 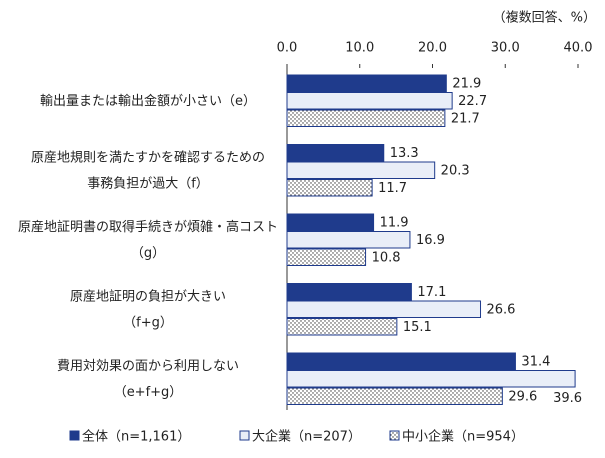 What do you see at coordinates (472, 101) in the screenshot?
I see `value-label: 22.7` at bounding box center [472, 101].